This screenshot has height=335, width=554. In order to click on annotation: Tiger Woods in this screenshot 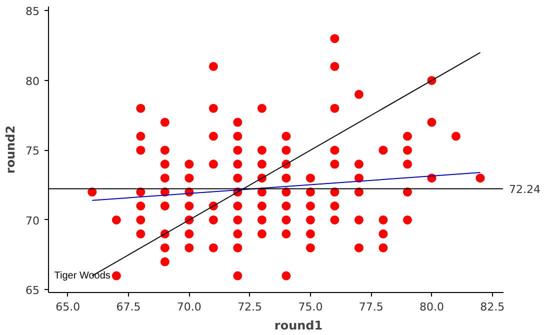, I will do `click(82, 276)`.